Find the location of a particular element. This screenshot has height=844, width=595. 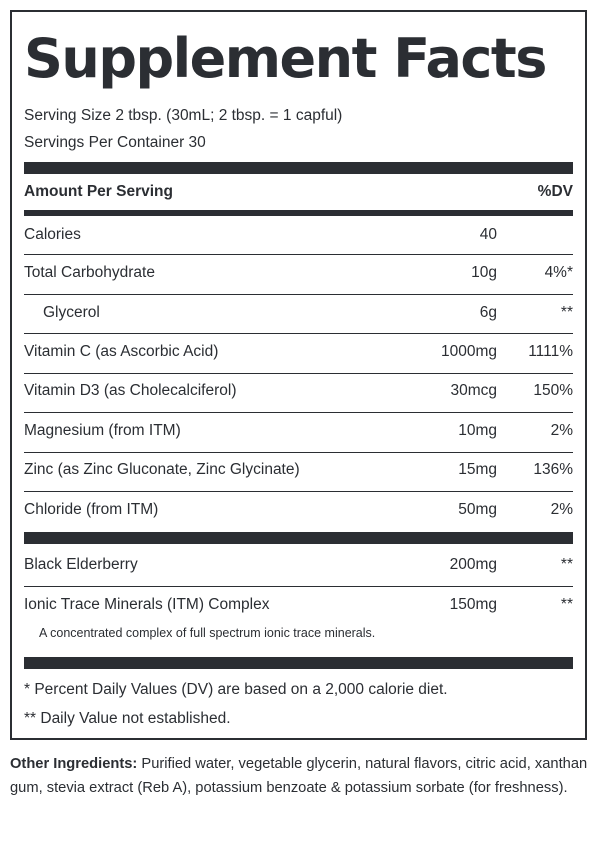

nutrient-amount: 15mg is located at coordinates (477, 469).